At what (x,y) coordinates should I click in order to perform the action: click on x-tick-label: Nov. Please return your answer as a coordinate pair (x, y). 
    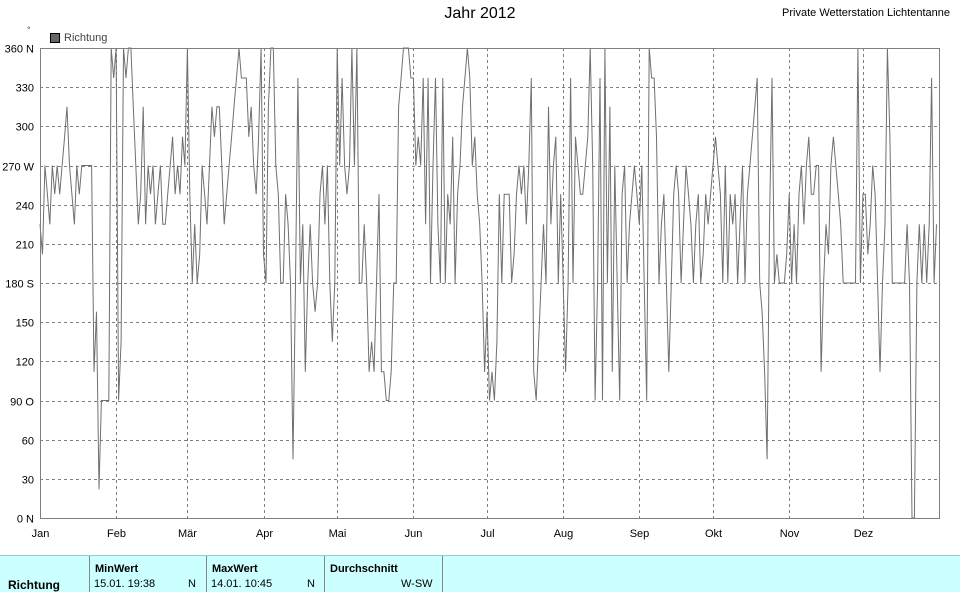
    Looking at the image, I should click on (790, 534).